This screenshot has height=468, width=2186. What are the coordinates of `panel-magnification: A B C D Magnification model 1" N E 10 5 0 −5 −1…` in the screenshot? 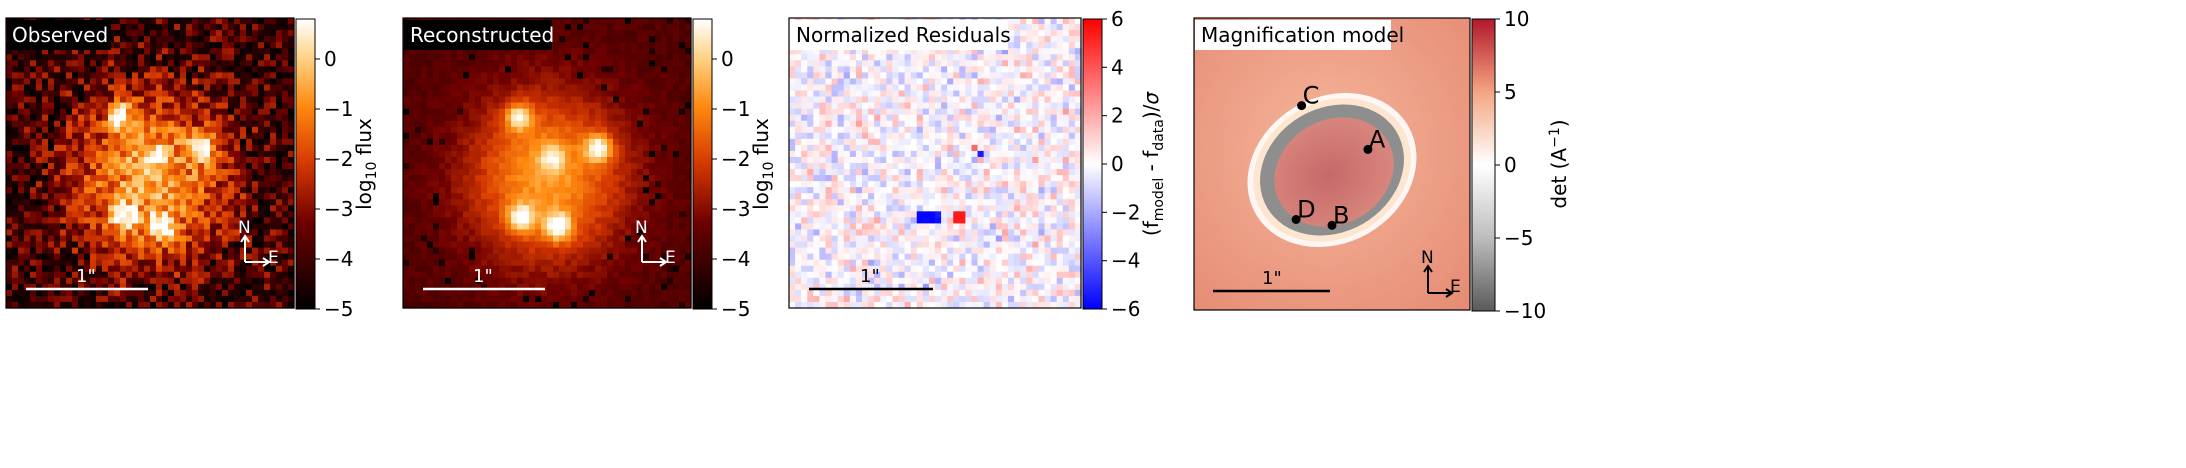 It's located at (1382, 165).